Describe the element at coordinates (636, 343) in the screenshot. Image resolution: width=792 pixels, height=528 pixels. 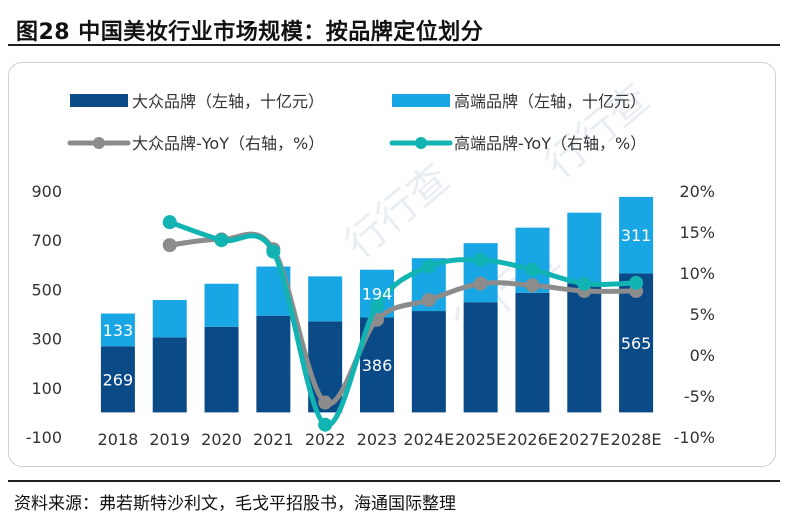
I see `bar-data-label: 565` at that location.